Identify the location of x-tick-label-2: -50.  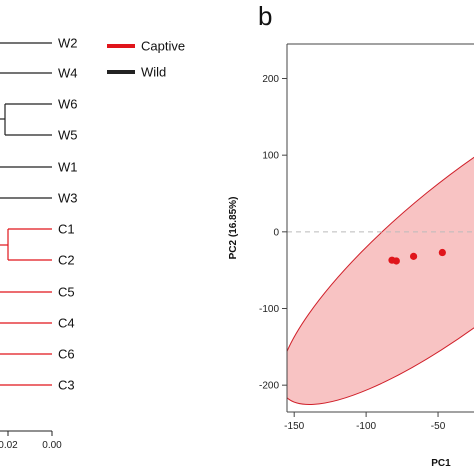
(438, 426).